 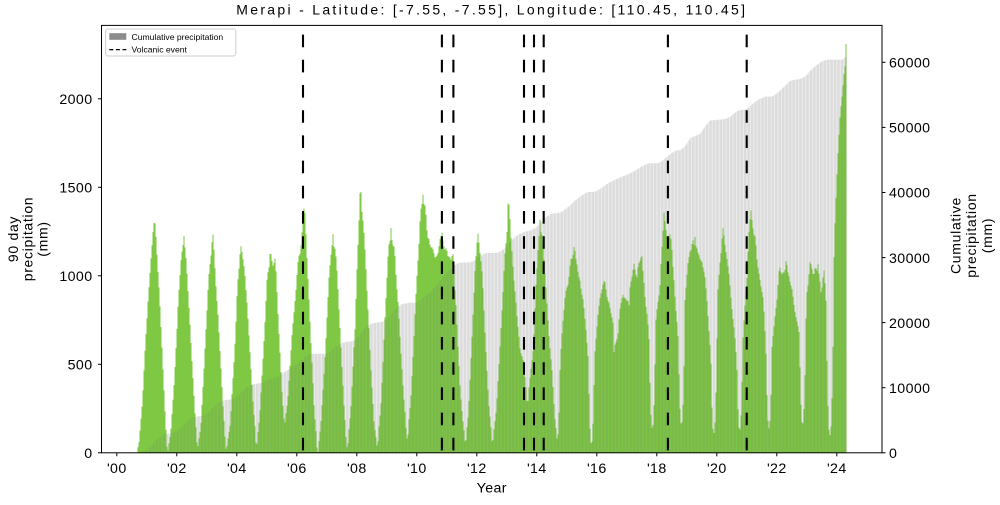 What do you see at coordinates (75, 277) in the screenshot?
I see `svg-text: 1000` at bounding box center [75, 277].